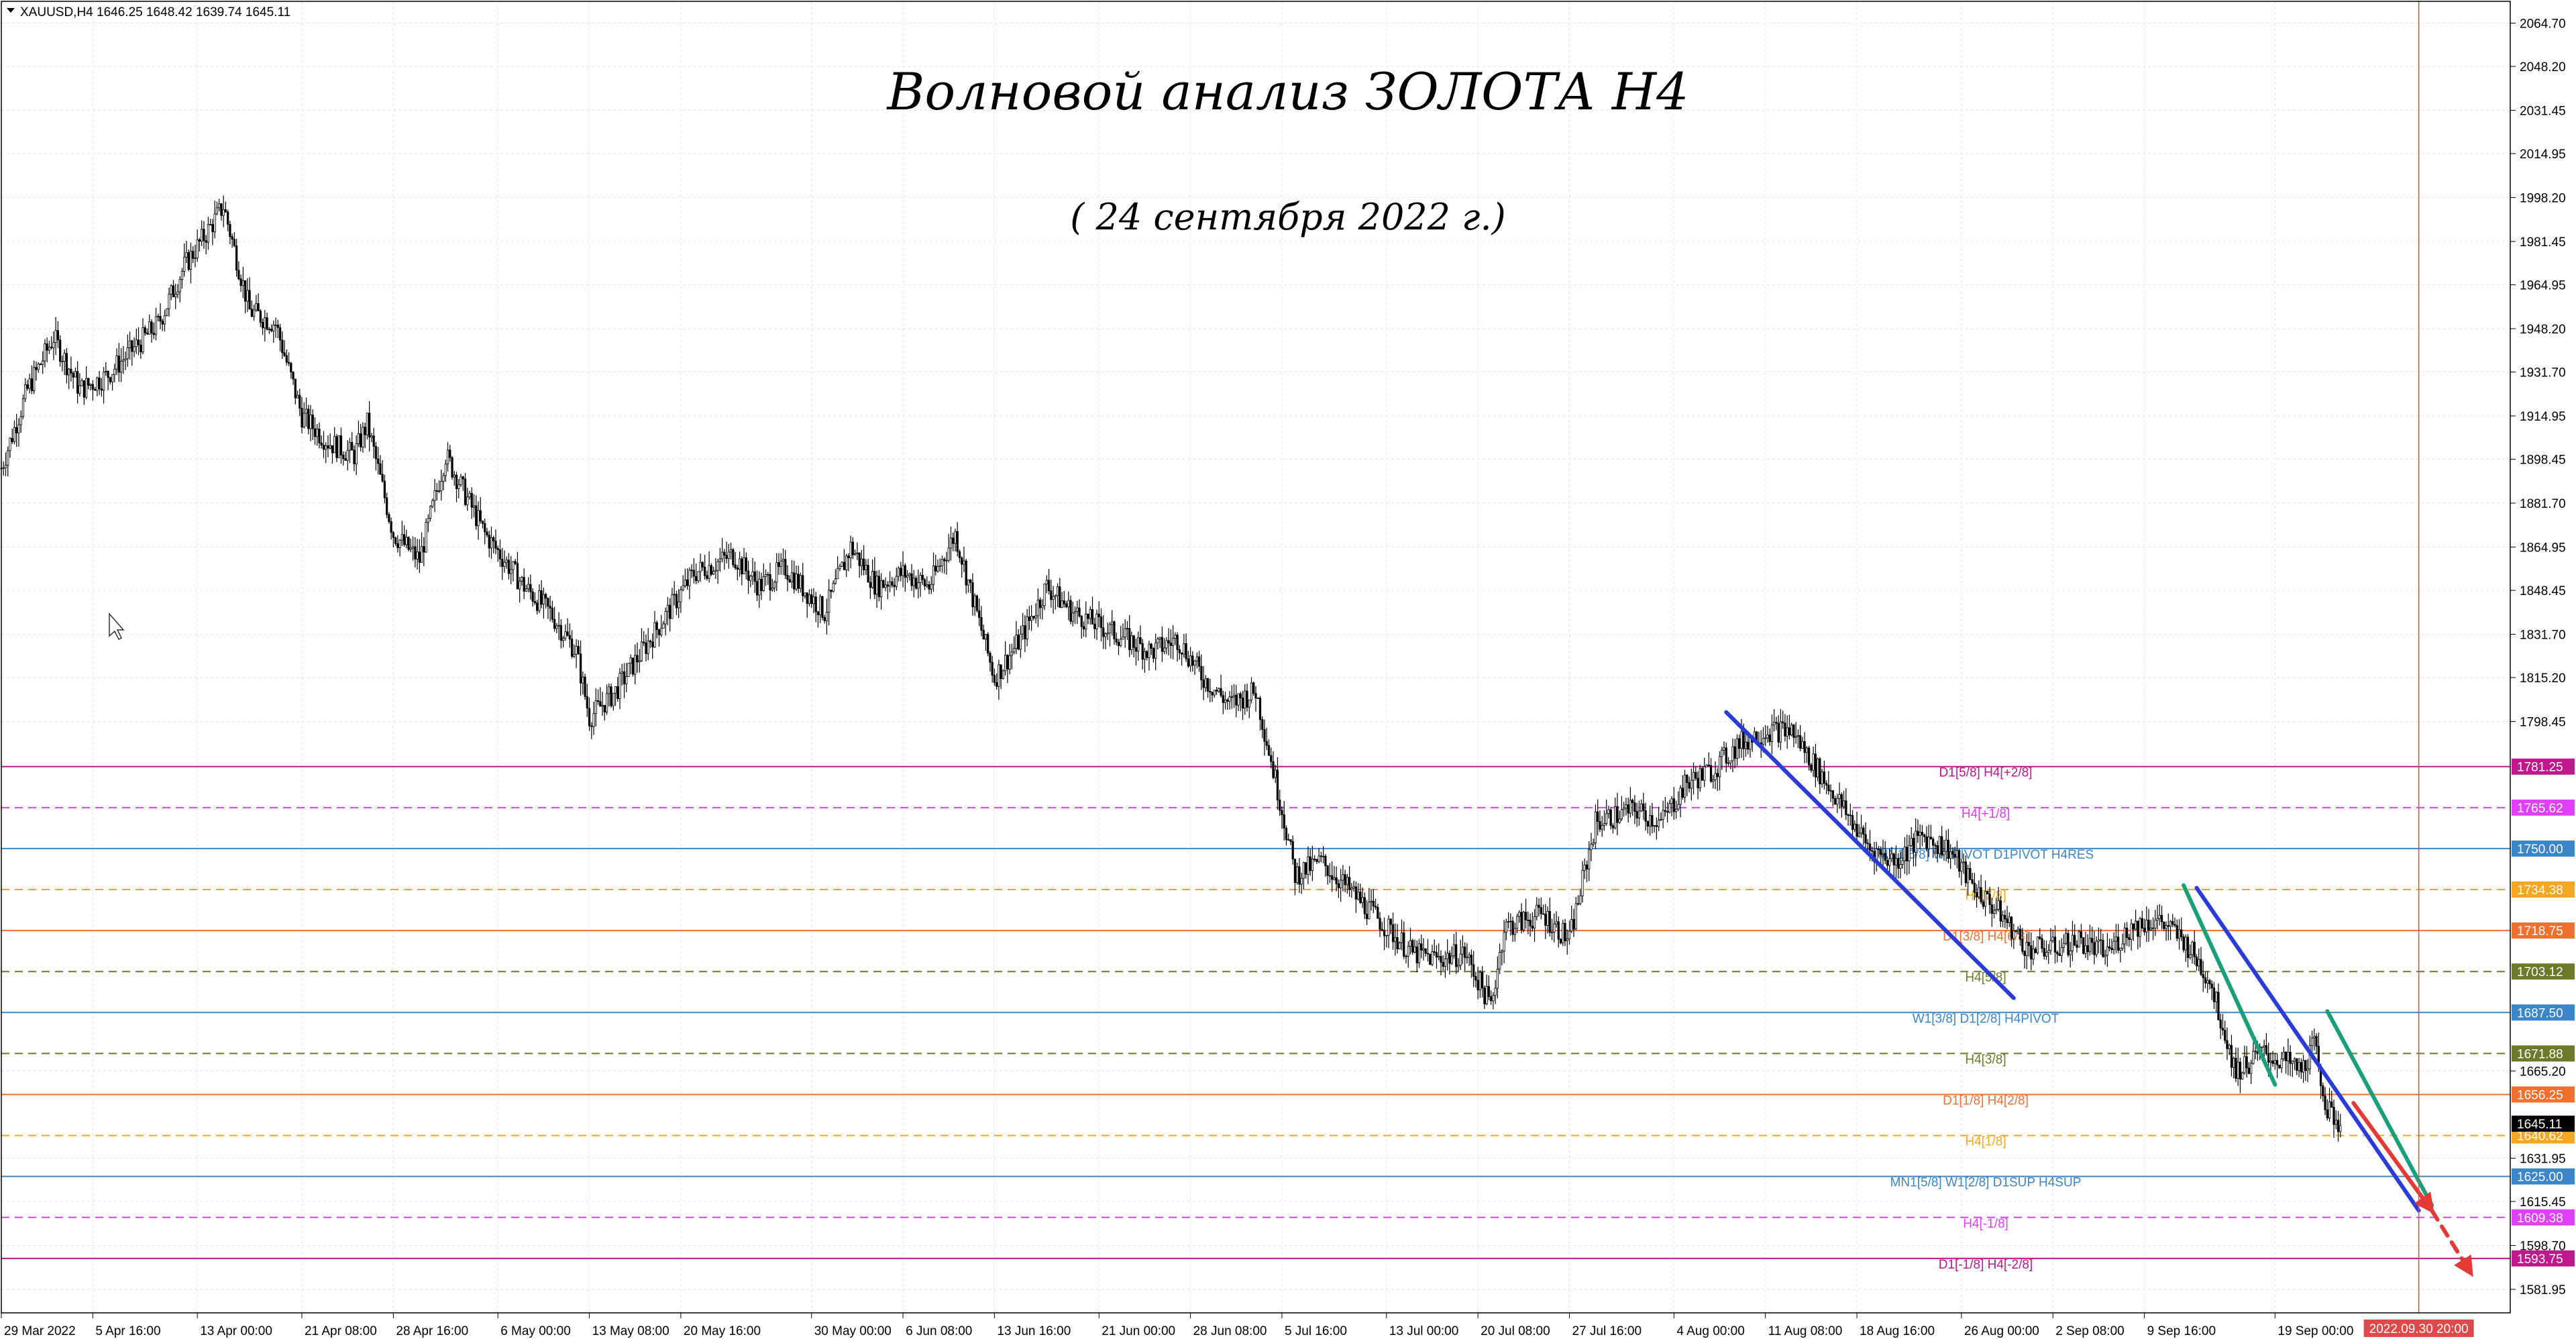 The image size is (2576, 1339). Describe the element at coordinates (2543, 67) in the screenshot. I see `y-tick-label: 2048.20` at that location.